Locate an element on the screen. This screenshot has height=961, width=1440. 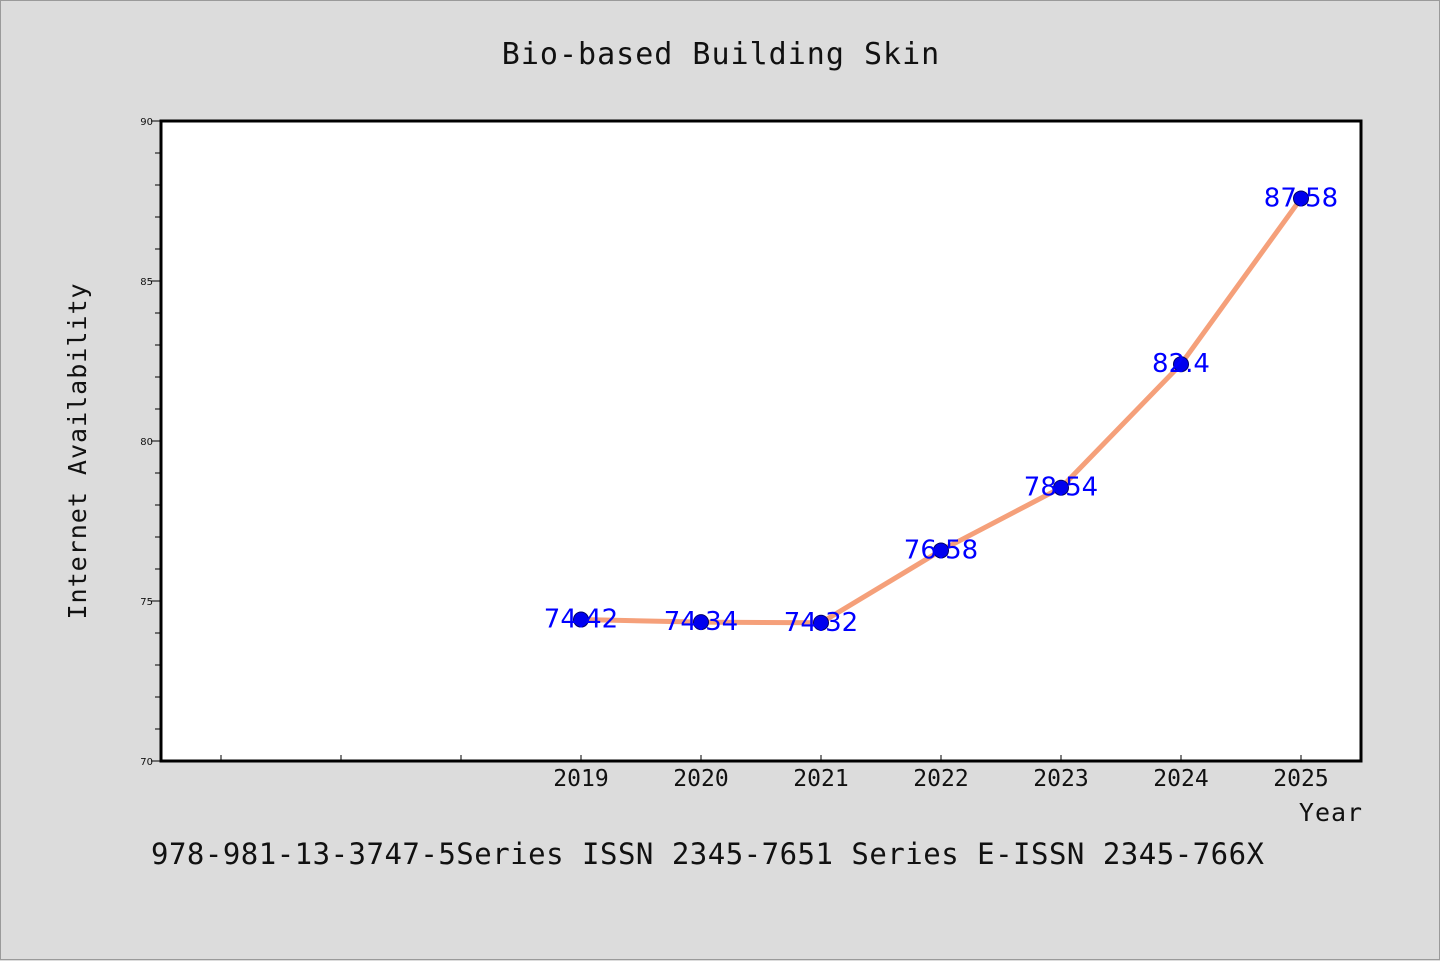
x-axis: 2019 2020 2021 2022 2023 2024 2025 is located at coordinates (774, 773).